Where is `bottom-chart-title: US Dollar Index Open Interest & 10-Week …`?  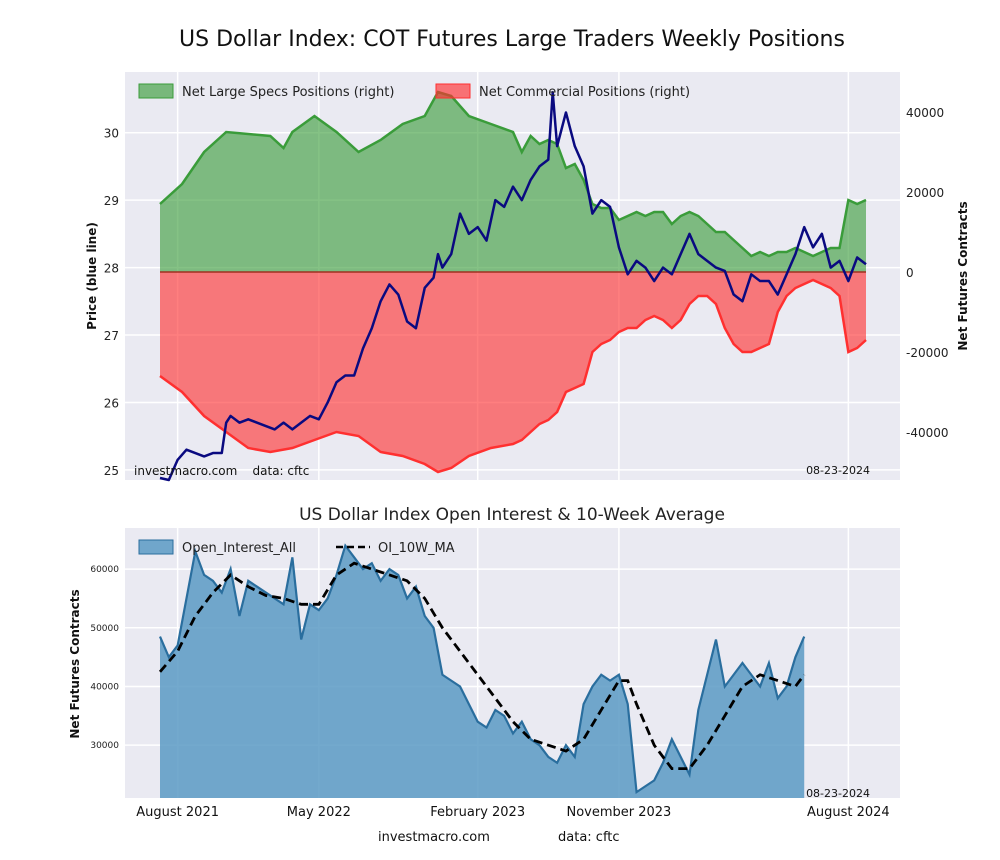 bottom-chart-title: US Dollar Index Open Interest & 10-Week … is located at coordinates (512, 515).